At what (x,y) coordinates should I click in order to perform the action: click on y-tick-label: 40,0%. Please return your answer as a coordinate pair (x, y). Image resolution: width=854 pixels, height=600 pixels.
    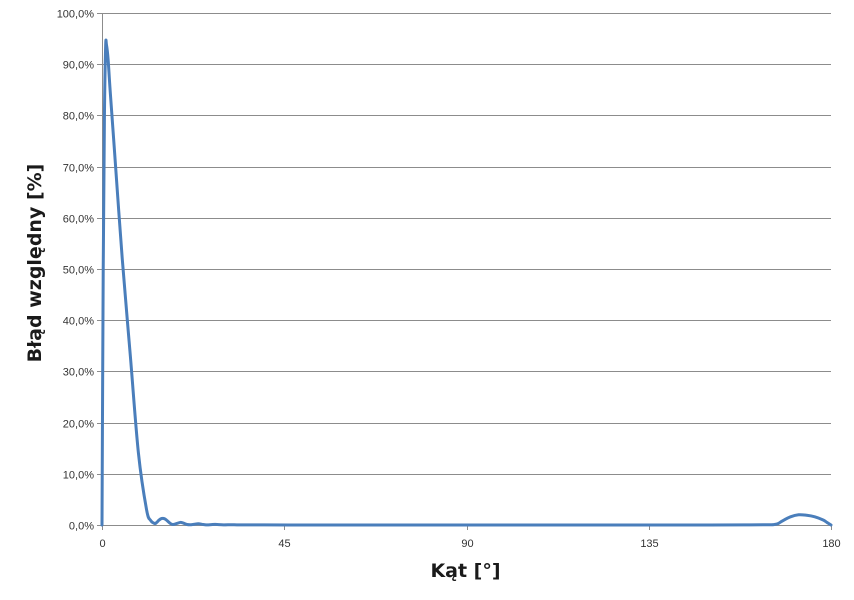
    Looking at the image, I should click on (78, 322).